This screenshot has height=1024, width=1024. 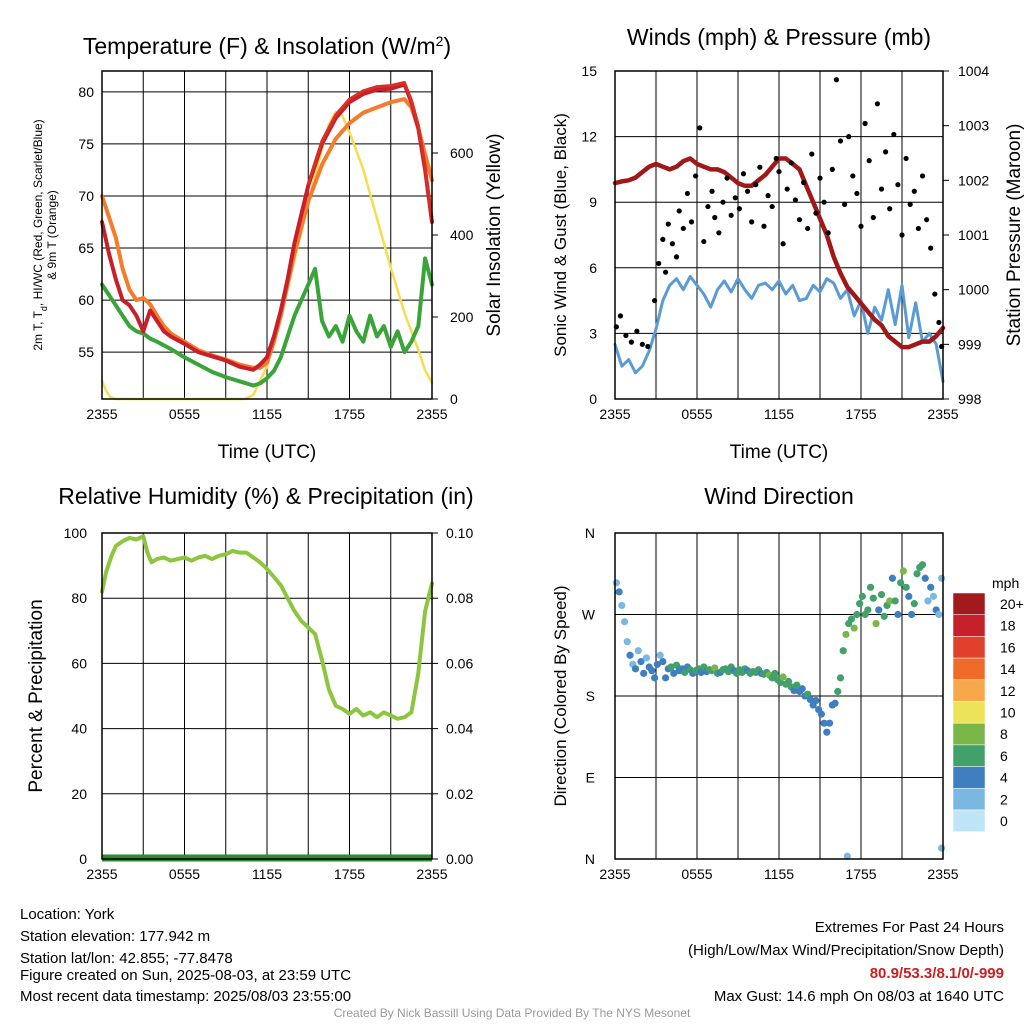 What do you see at coordinates (79, 598) in the screenshot?
I see `rh-y-tick-label: 80` at bounding box center [79, 598].